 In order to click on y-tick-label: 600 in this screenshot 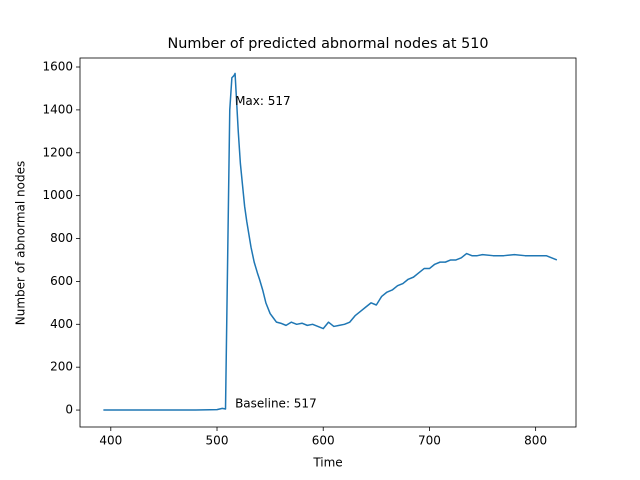, I will do `click(61, 281)`.